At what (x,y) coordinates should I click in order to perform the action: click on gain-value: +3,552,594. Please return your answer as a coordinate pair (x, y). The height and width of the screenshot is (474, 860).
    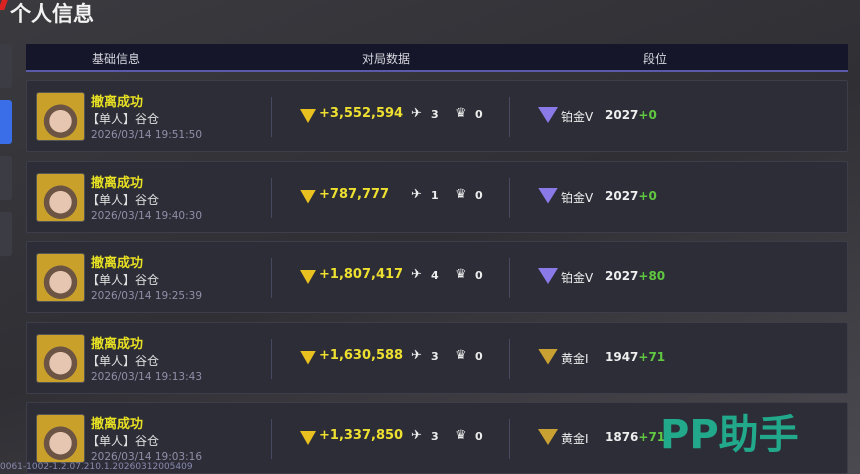
    Looking at the image, I should click on (361, 113).